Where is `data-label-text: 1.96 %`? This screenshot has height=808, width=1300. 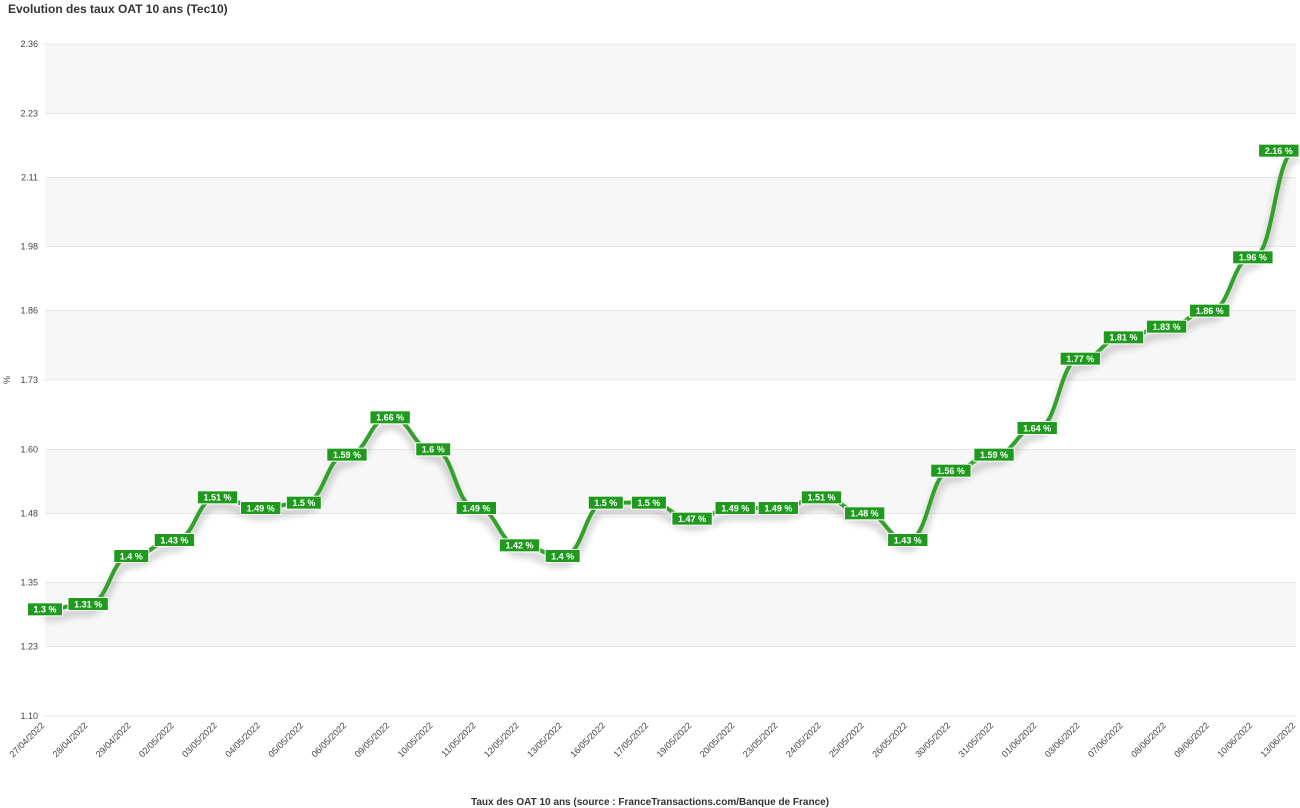
data-label-text: 1.96 % is located at coordinates (1253, 258).